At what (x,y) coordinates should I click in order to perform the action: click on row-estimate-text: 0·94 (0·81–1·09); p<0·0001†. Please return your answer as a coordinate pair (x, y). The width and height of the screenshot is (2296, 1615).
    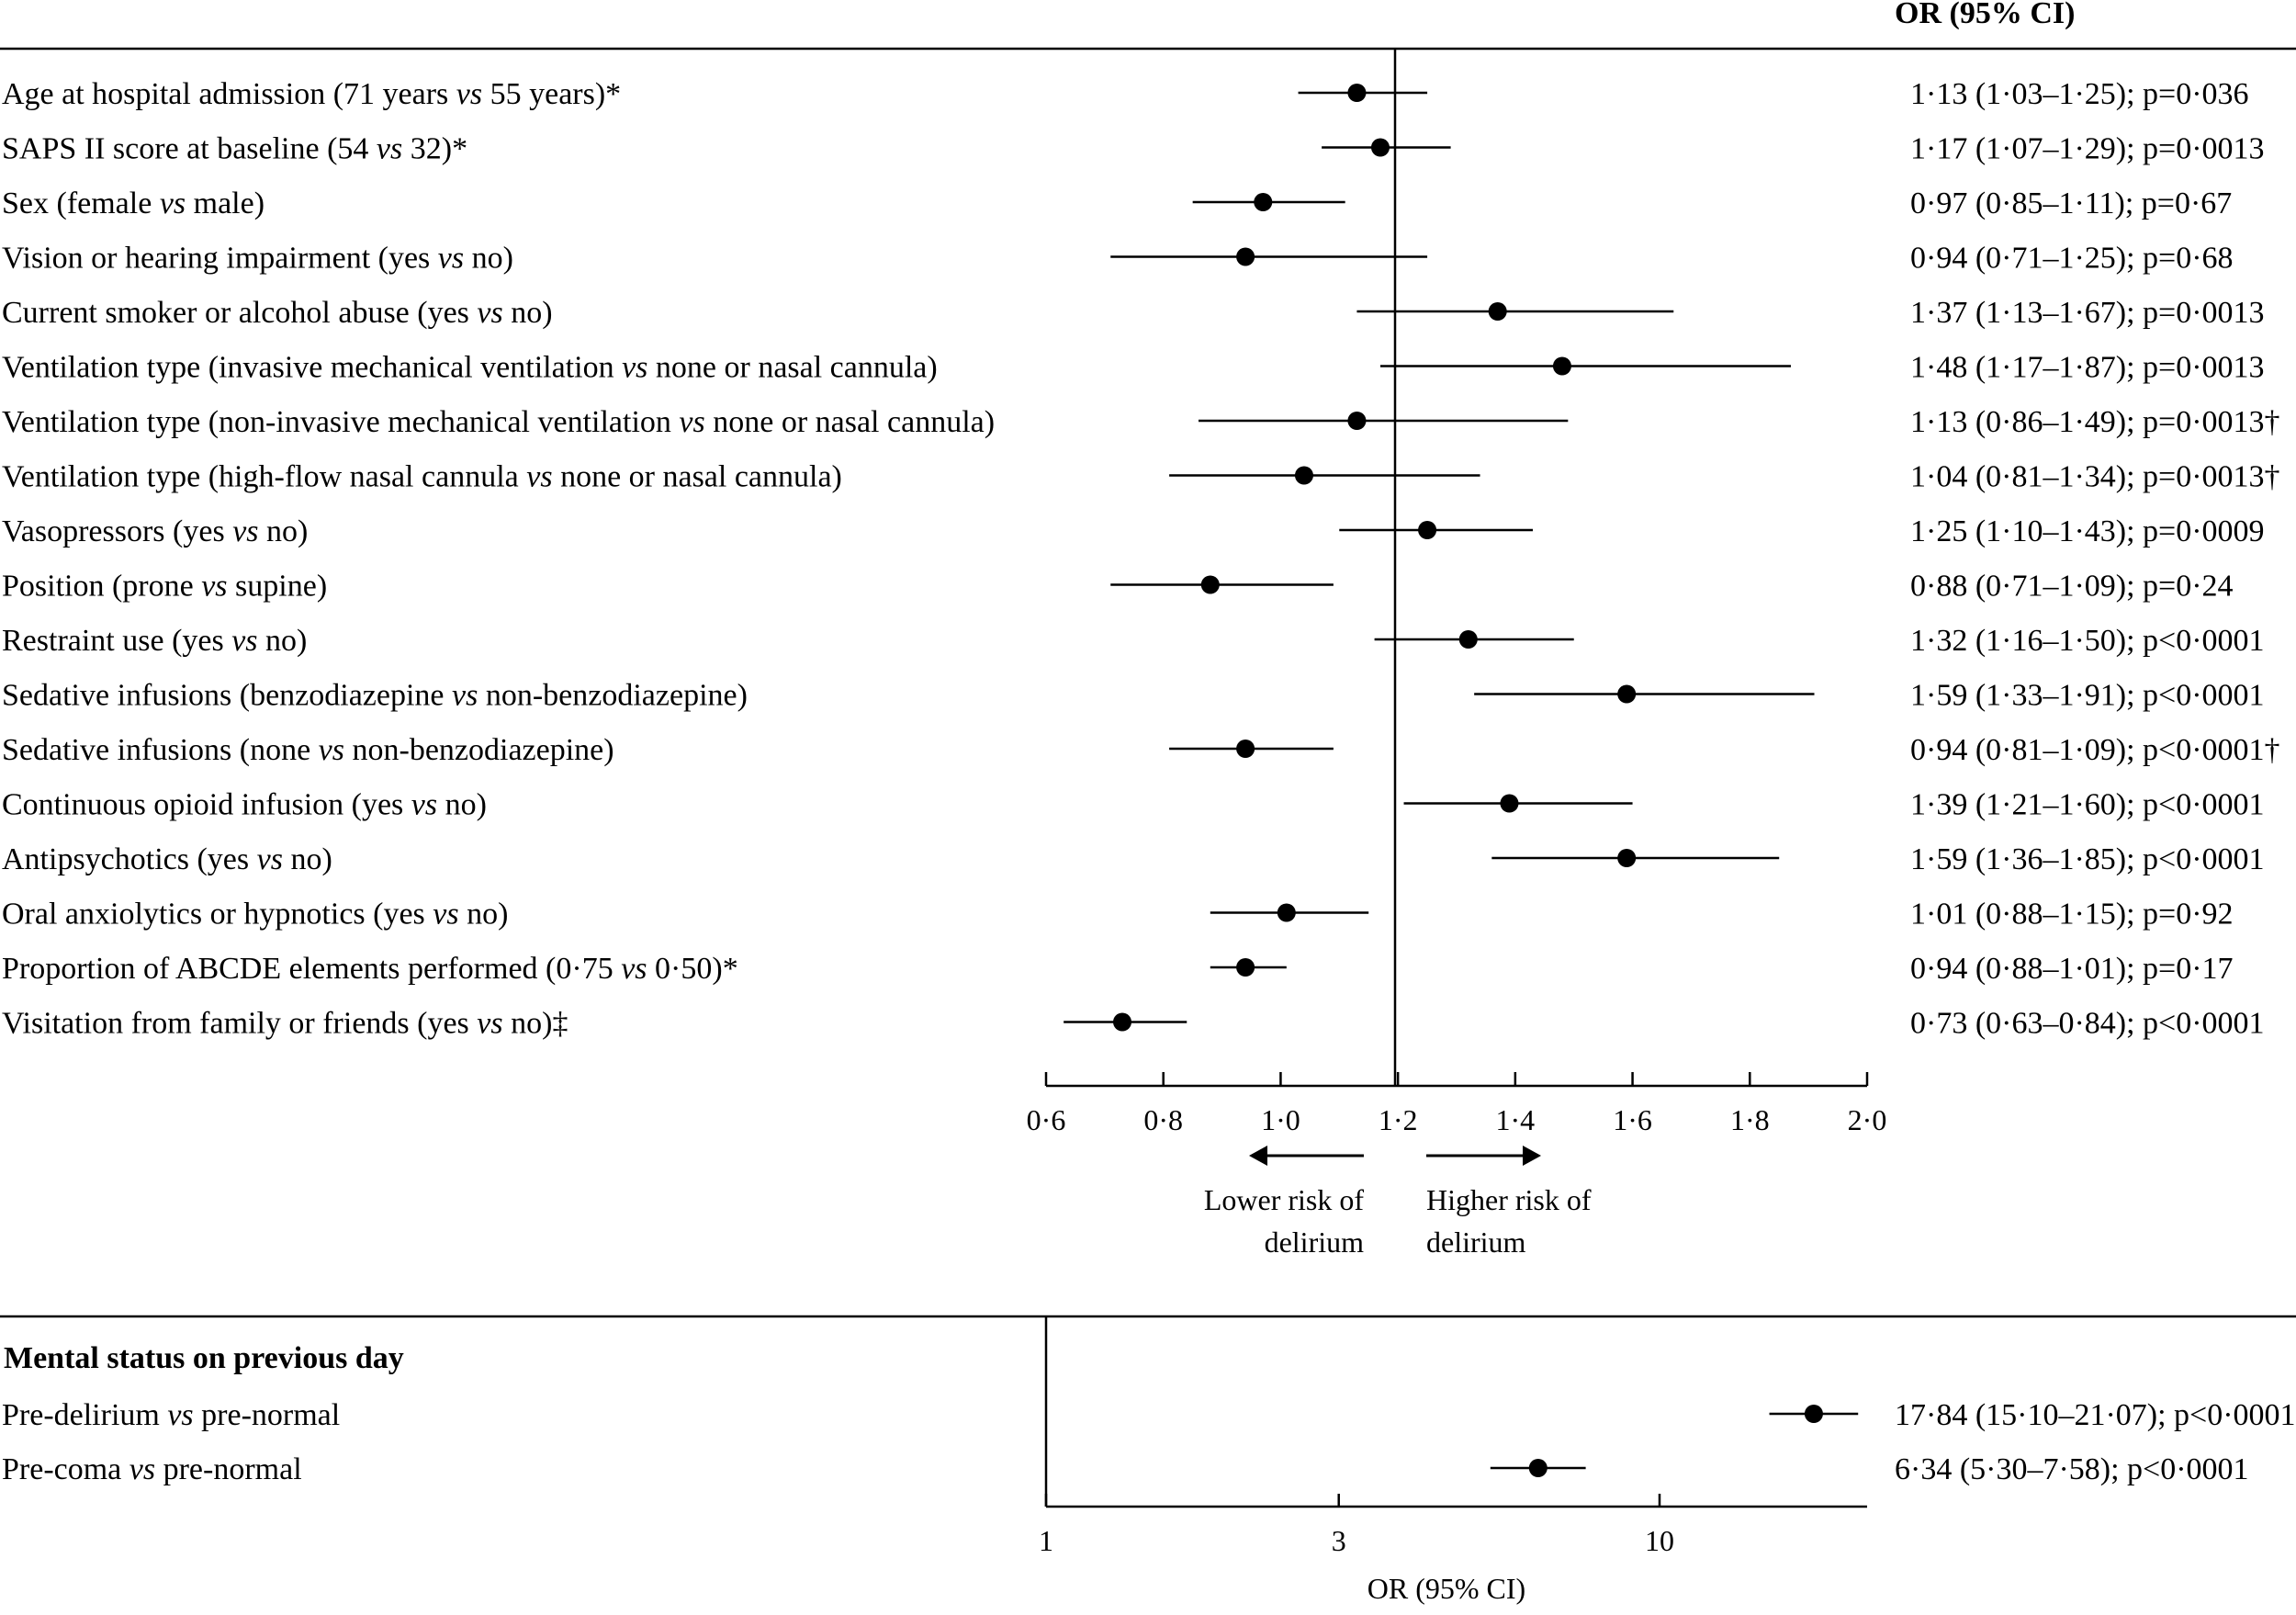
    Looking at the image, I should click on (2095, 750).